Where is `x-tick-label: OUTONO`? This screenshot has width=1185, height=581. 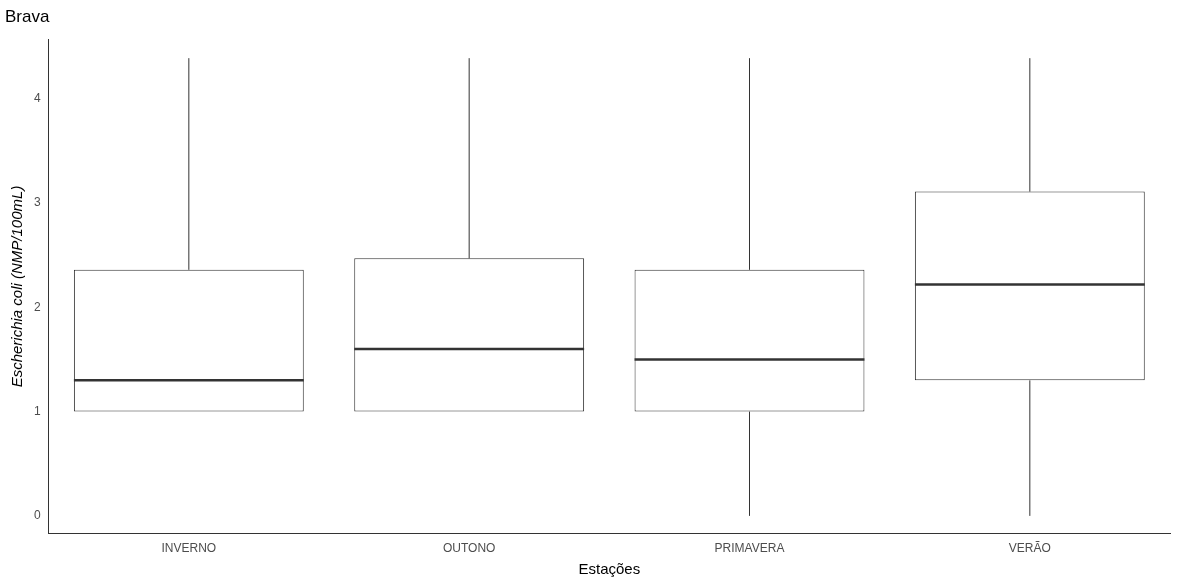
x-tick-label: OUTONO is located at coordinates (469, 548).